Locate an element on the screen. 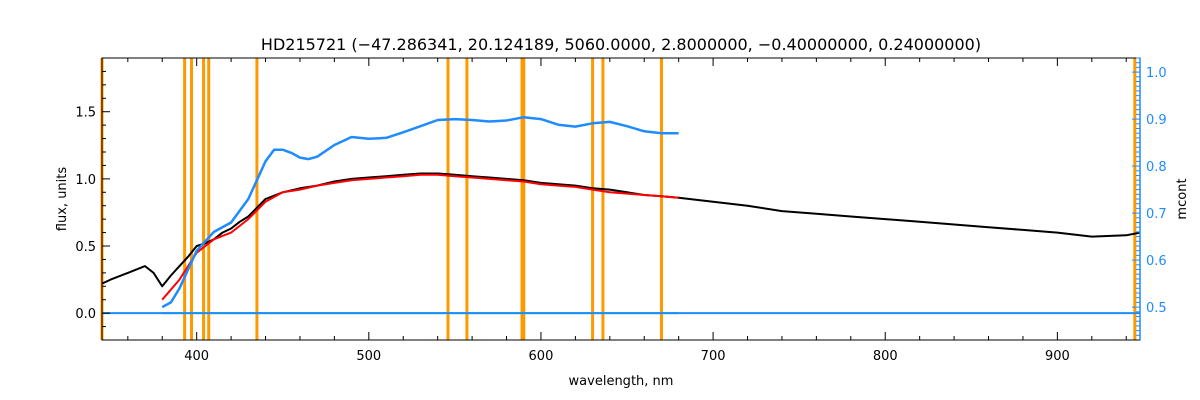 Image resolution: width=1200 pixels, height=400 pixels. y-right-tick-label-5: 1.0 is located at coordinates (1156, 73).